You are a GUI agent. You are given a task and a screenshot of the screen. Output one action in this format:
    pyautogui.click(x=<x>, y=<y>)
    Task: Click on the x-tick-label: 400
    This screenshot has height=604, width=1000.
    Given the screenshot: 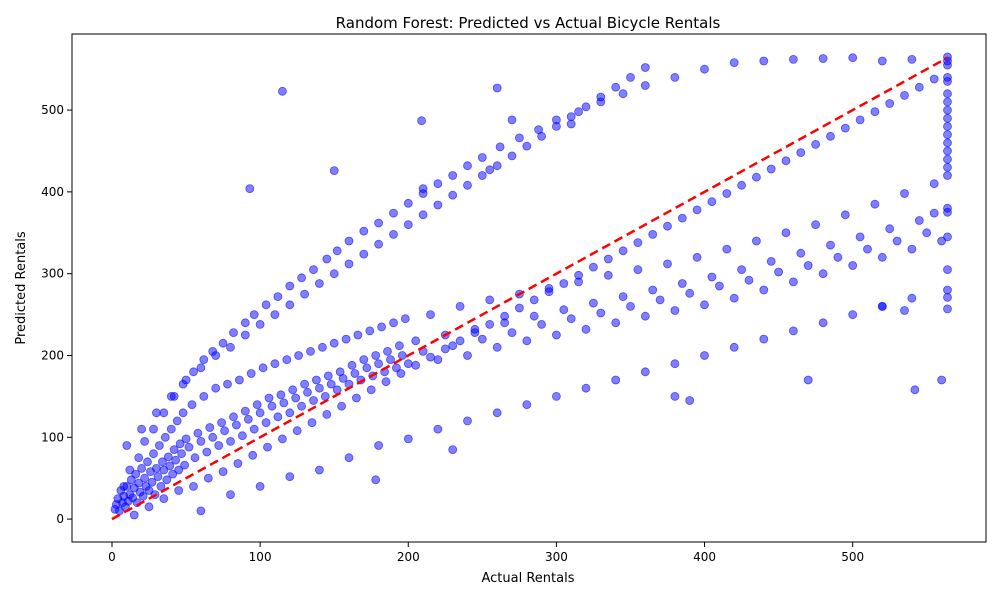 What is the action you would take?
    pyautogui.click(x=704, y=557)
    